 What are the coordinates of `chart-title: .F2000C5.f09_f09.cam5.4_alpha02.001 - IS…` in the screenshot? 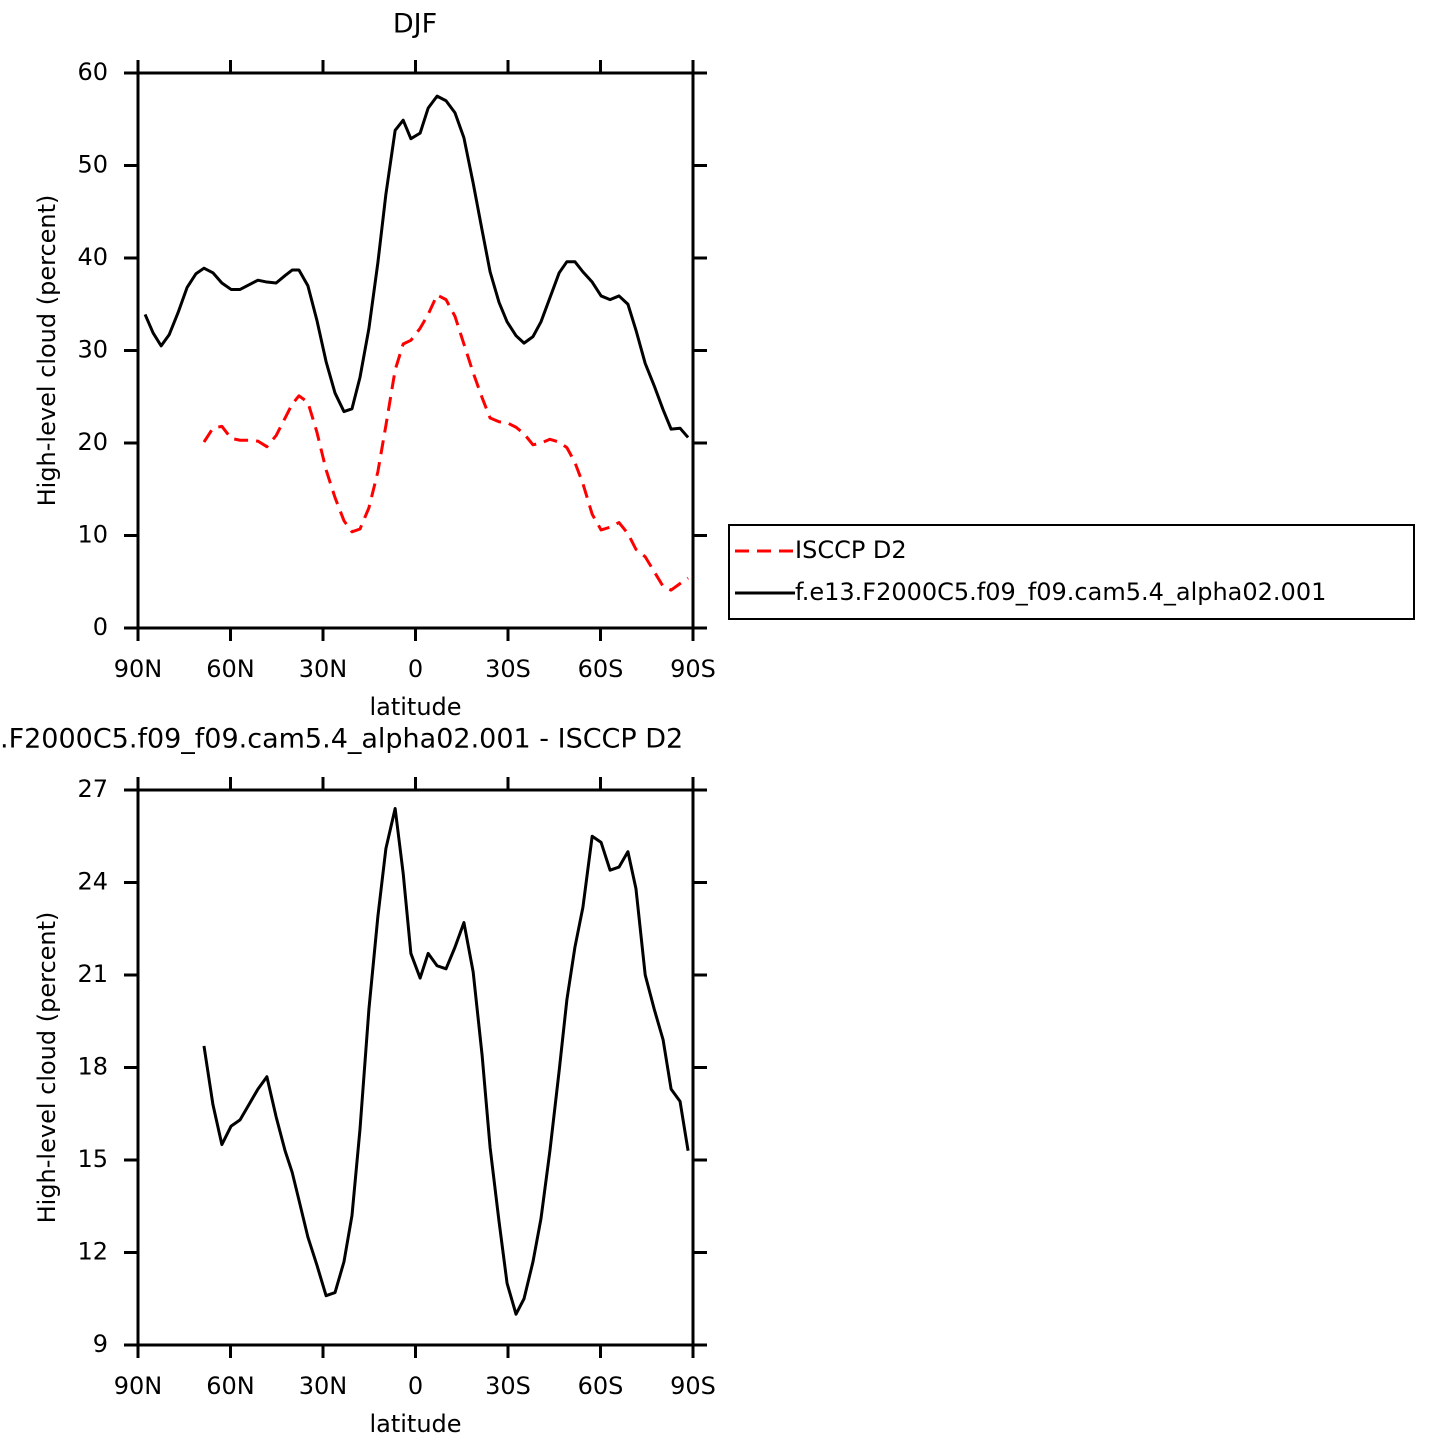 It's located at (341, 739).